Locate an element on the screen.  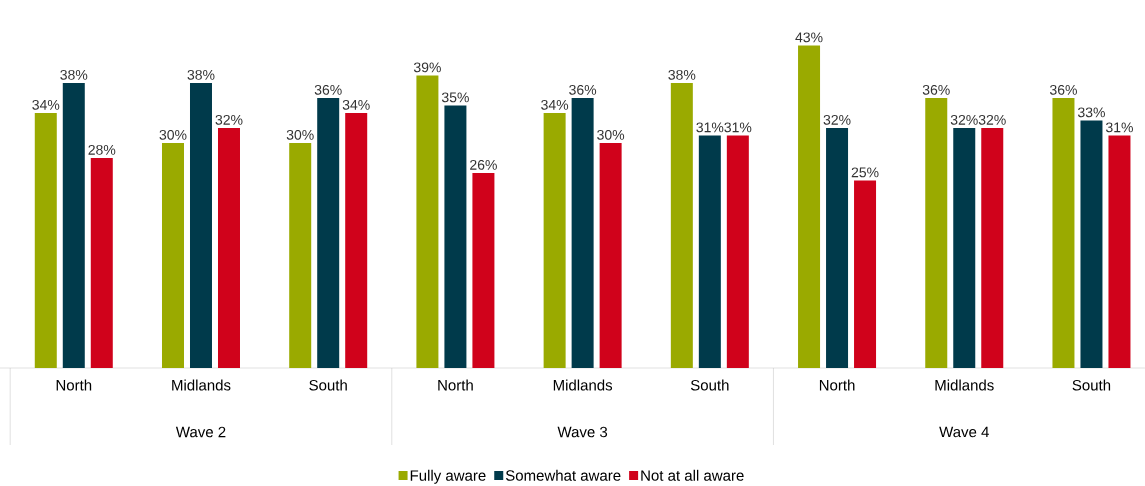
text: Wave 2 is located at coordinates (200, 432).